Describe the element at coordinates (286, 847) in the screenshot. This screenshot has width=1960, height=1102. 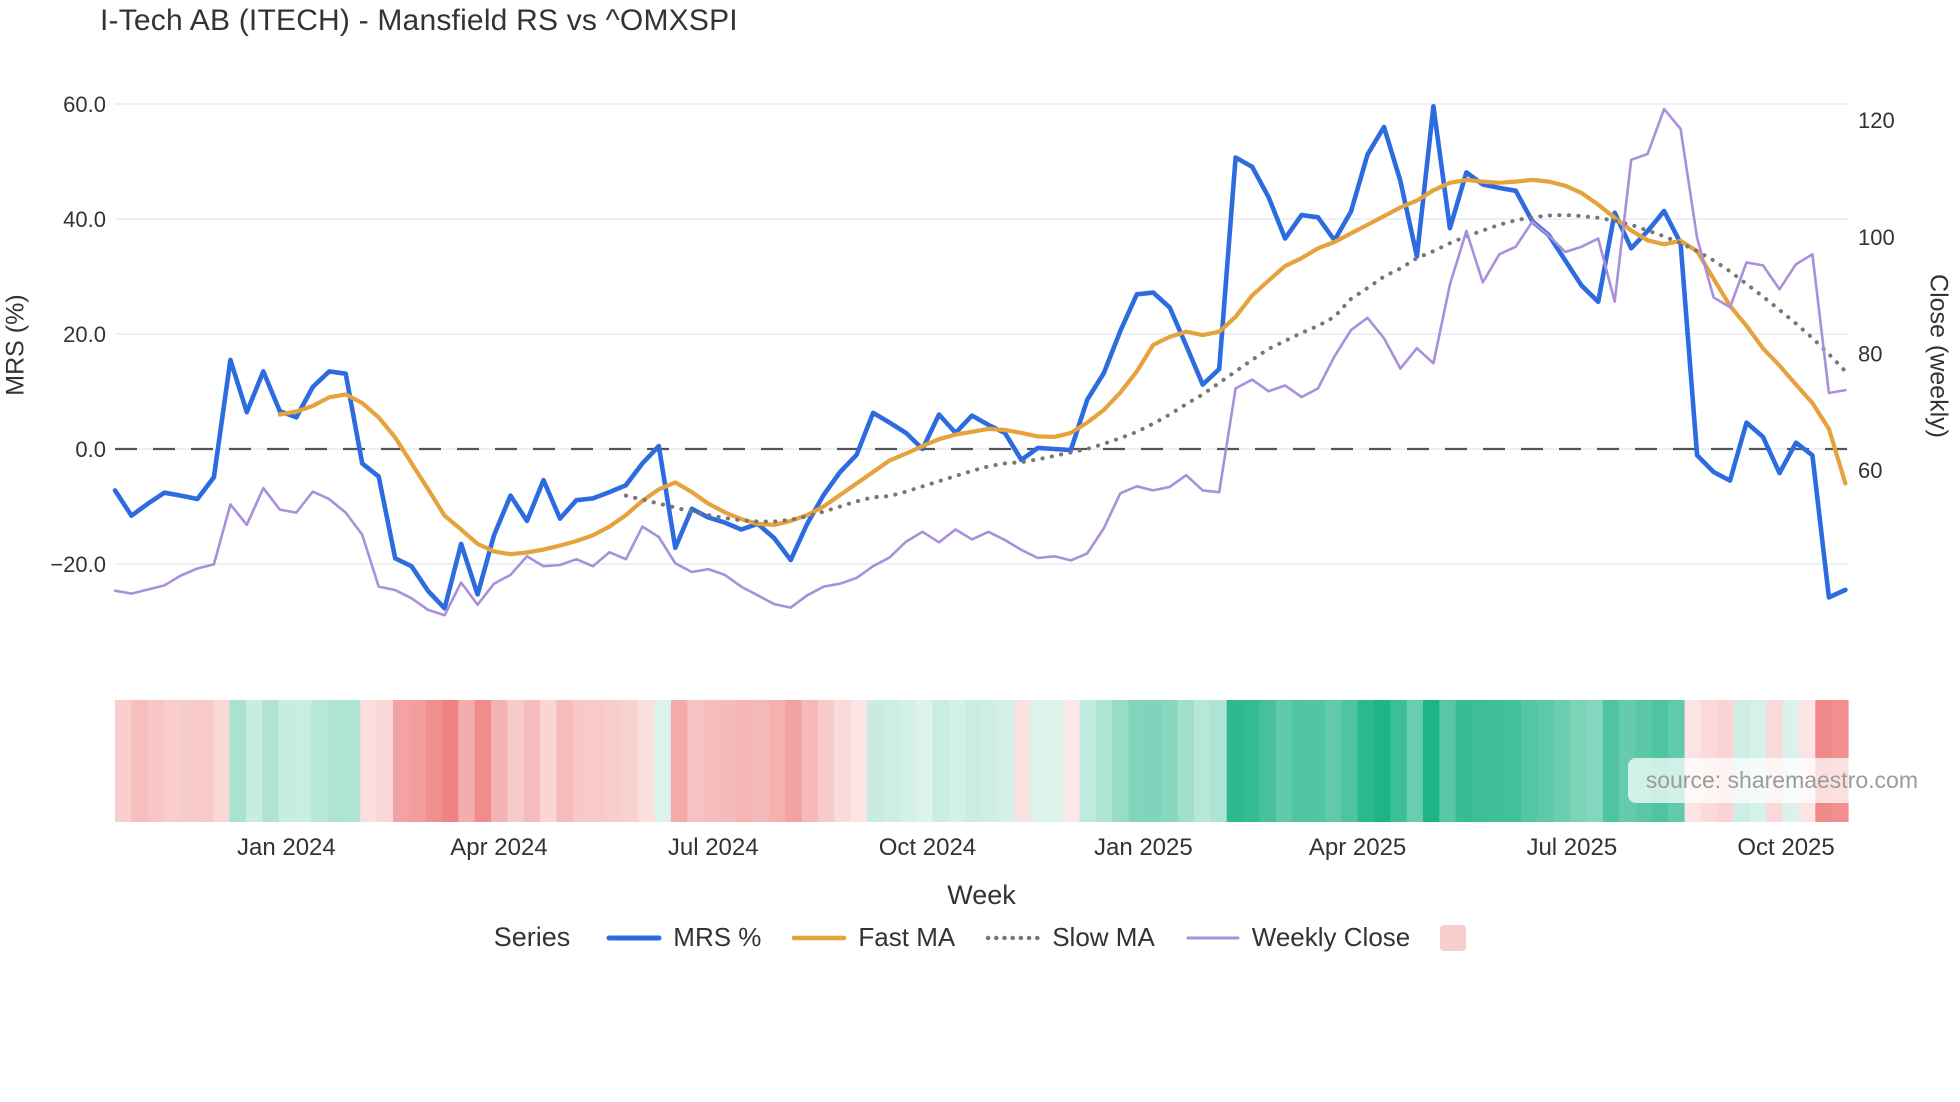
I see `svg-text: Jan 2024` at that location.